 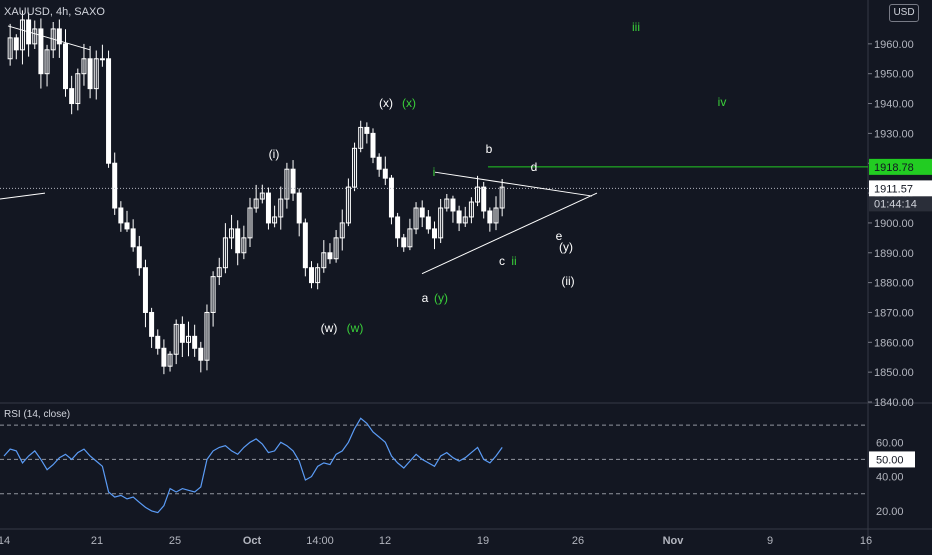 I want to click on price-tick-label: 1840.00, so click(x=894, y=403).